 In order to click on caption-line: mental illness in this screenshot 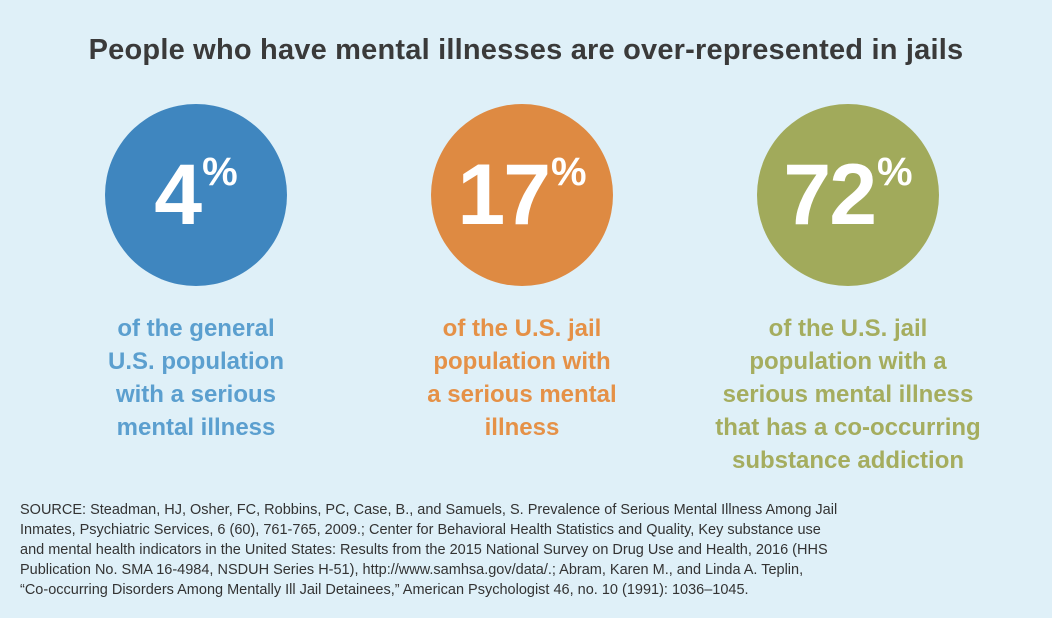, I will do `click(196, 427)`.